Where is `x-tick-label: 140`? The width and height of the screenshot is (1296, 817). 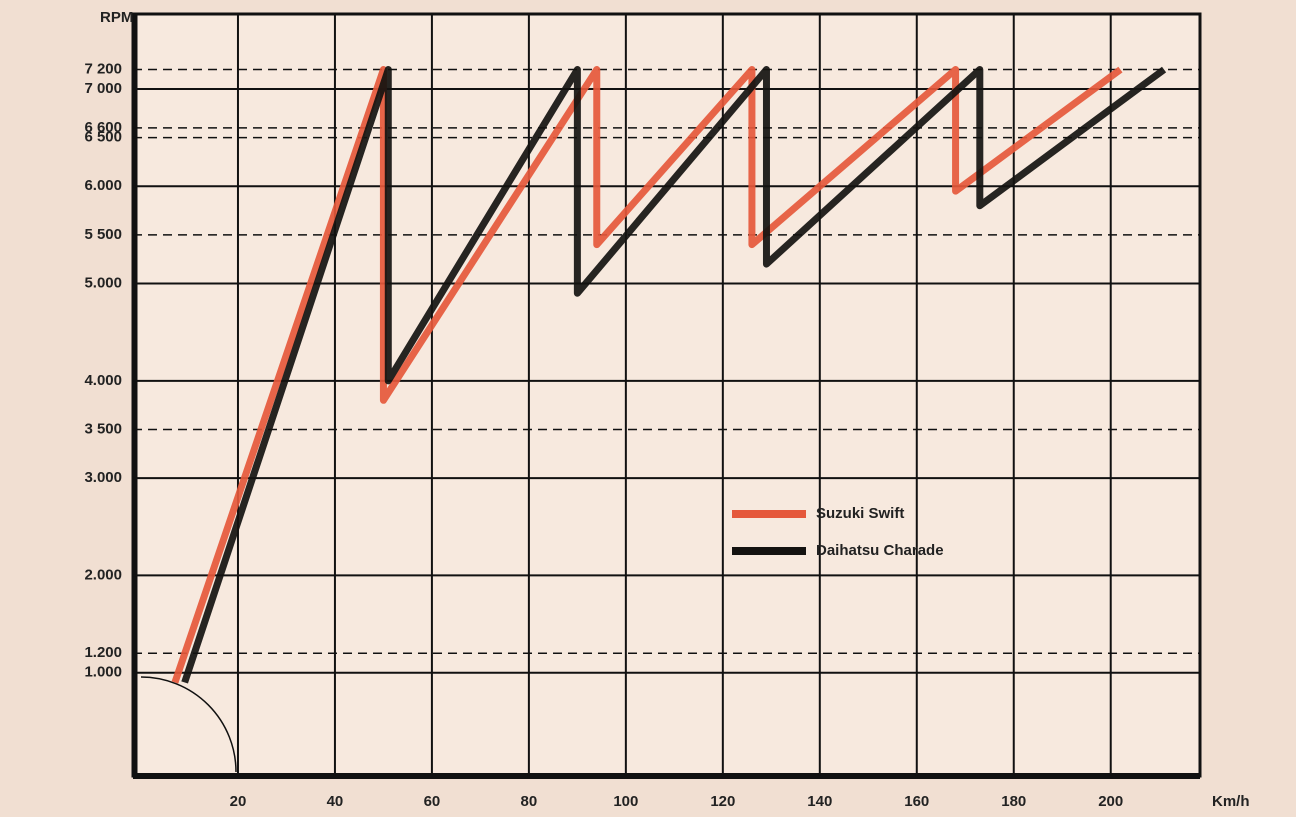 x-tick-label: 140 is located at coordinates (819, 801).